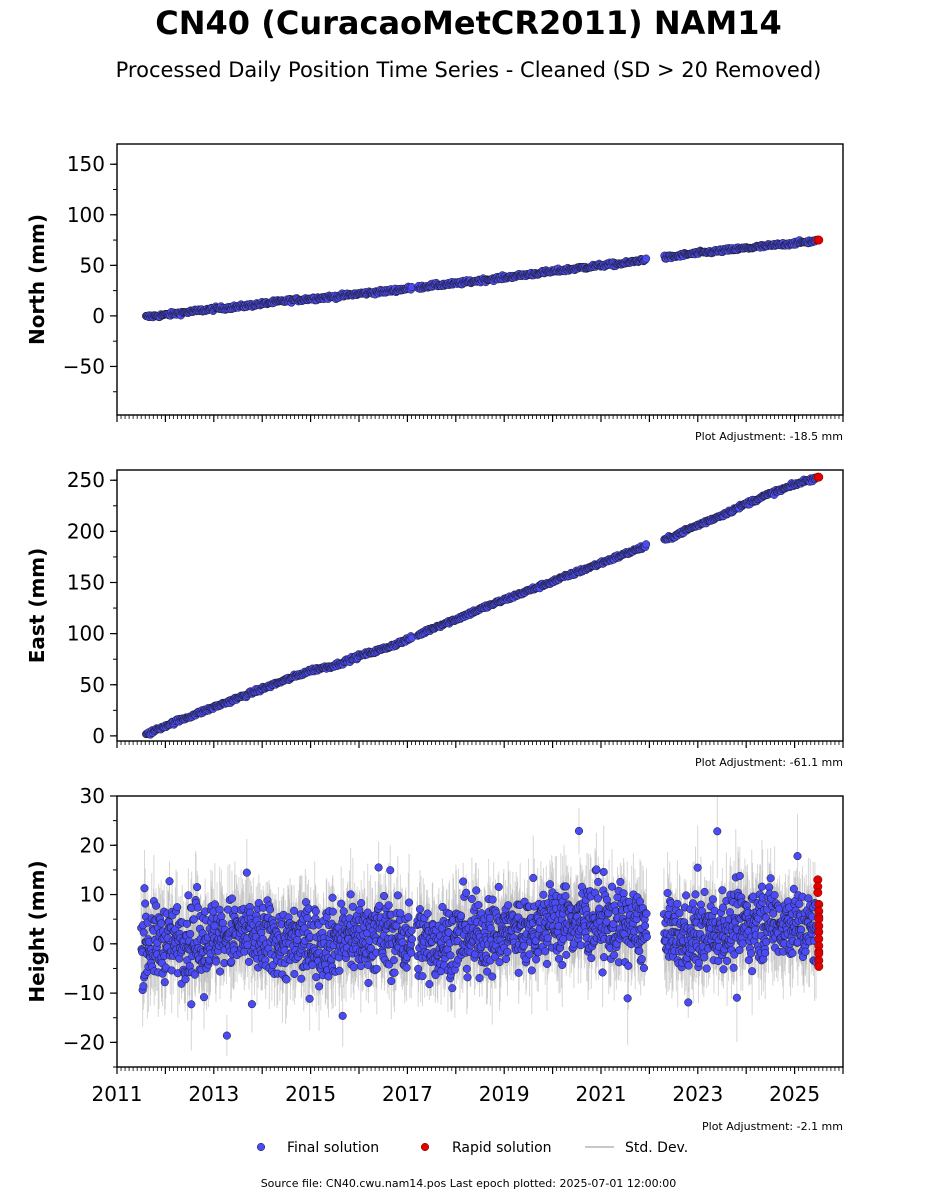 This screenshot has height=1200, width=937. Describe the element at coordinates (482, 278) in the screenshot. I see `plot-area` at that location.